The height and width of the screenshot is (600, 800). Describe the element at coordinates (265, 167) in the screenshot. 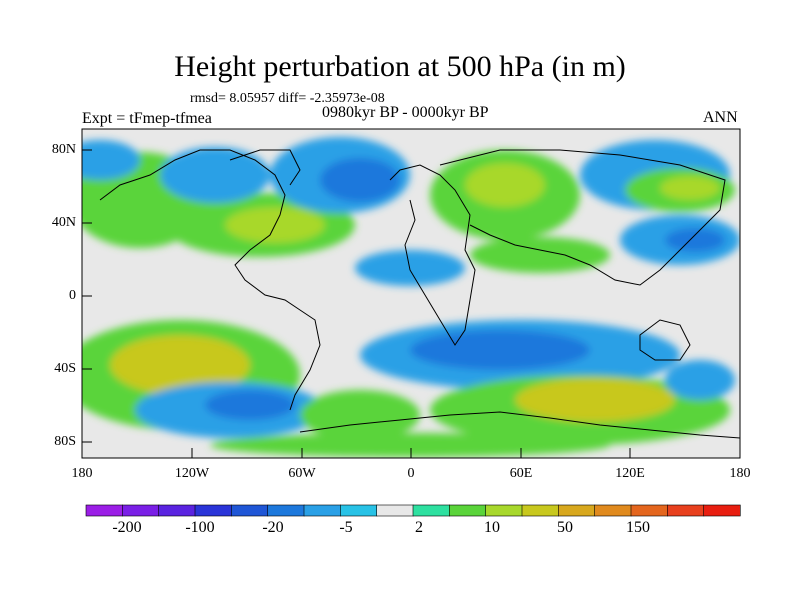

I see `greenland-region` at that location.